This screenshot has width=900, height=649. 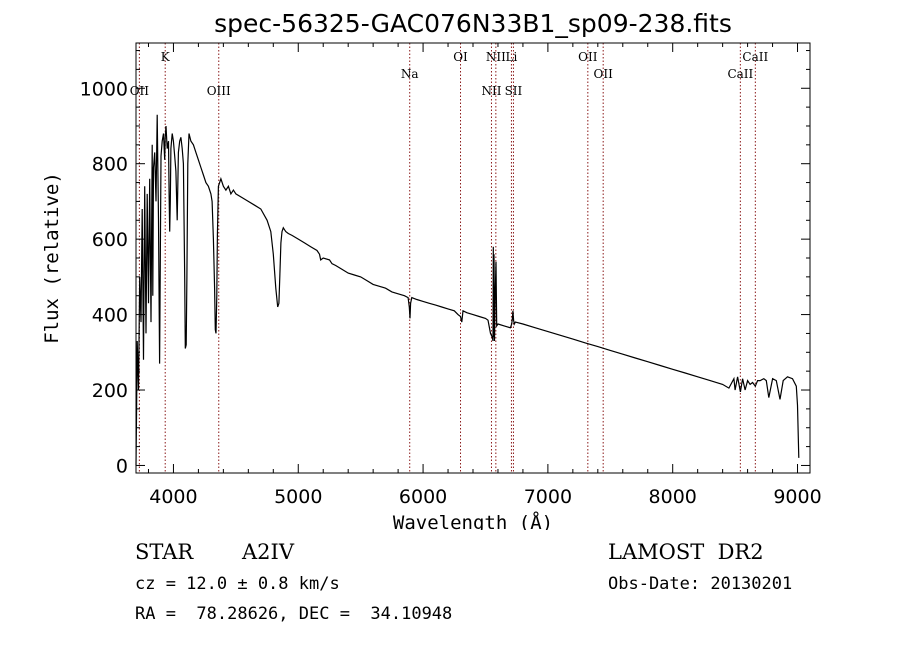 What do you see at coordinates (110, 240) in the screenshot?
I see `y-tick-label-600: 600` at bounding box center [110, 240].